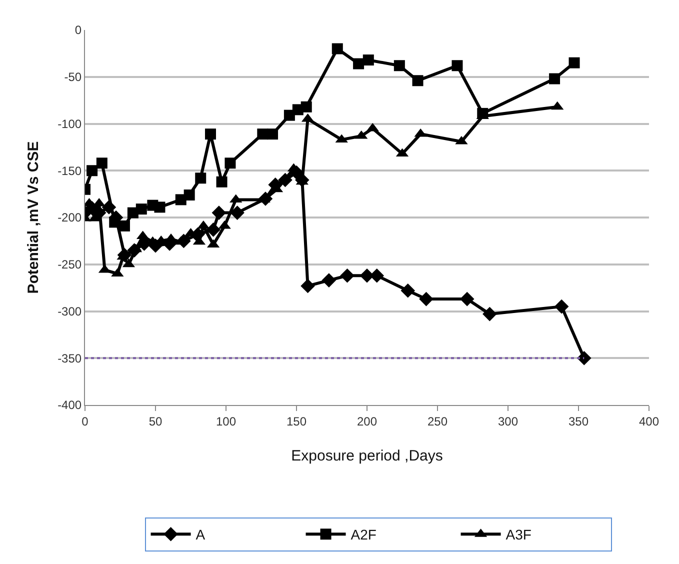 The width and height of the screenshot is (679, 564). I want to click on y-axis-title: Potential ,mV Vs CSE, so click(33, 217).